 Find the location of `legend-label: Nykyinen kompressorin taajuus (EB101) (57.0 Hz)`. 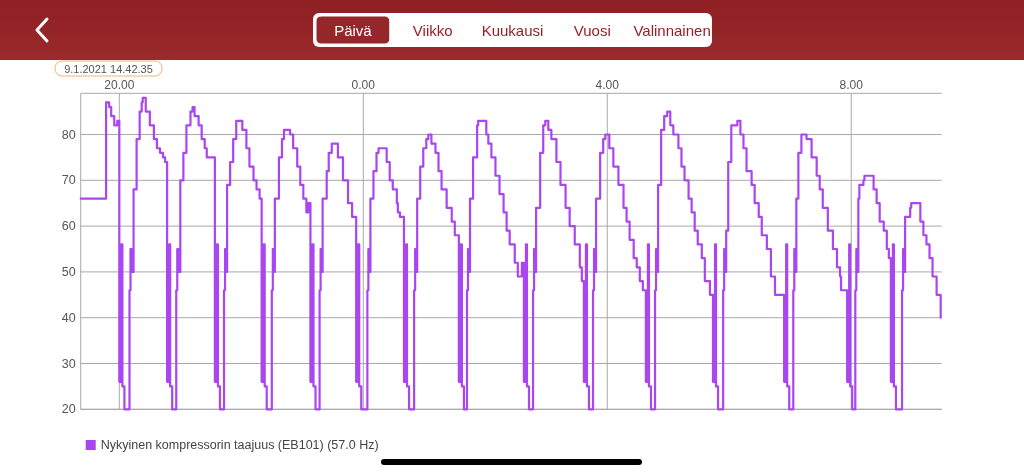

legend-label: Nykyinen kompressorin taajuus (EB101) (57.0 Hz) is located at coordinates (239, 445).